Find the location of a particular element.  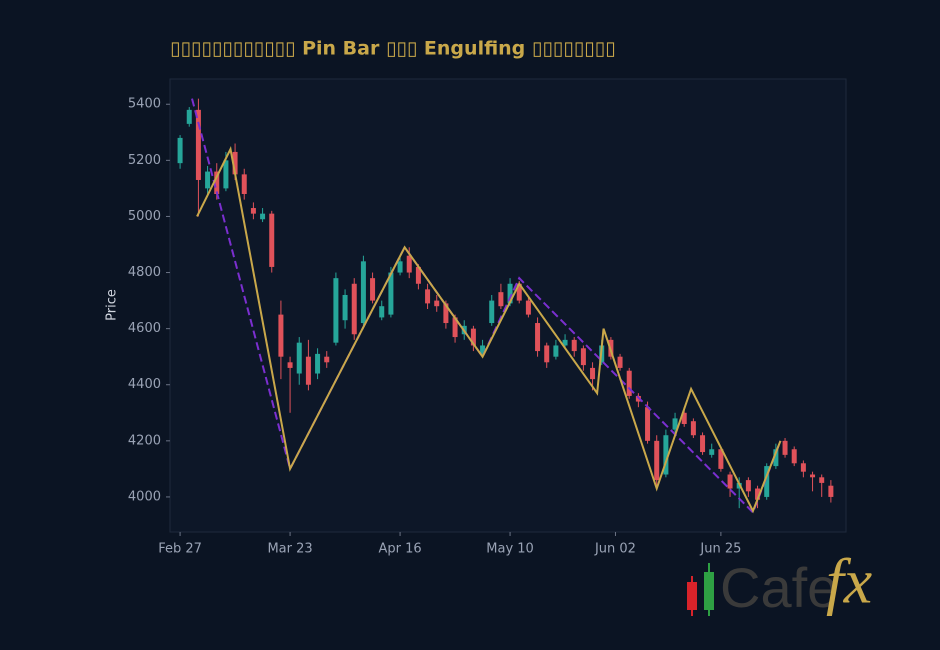

y-tick-label: 4000 is located at coordinates (144, 496).